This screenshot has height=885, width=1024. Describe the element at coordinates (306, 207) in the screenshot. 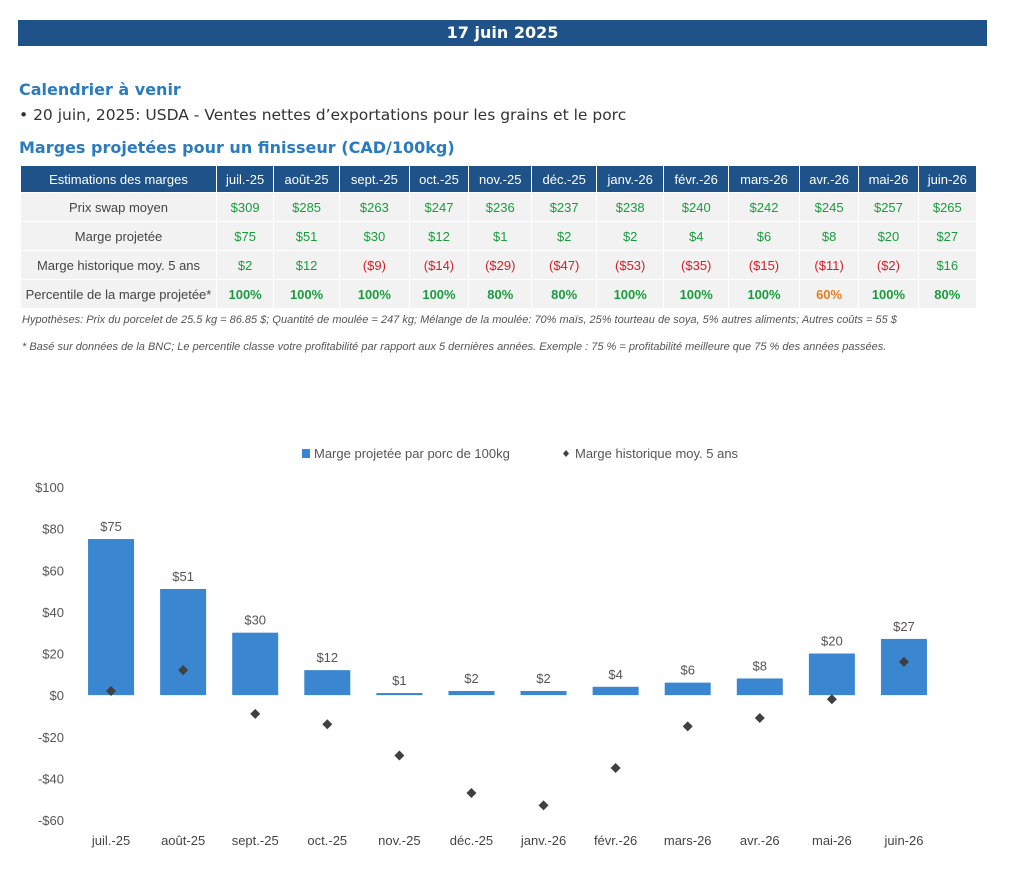

I see `table-cell: $285` at that location.